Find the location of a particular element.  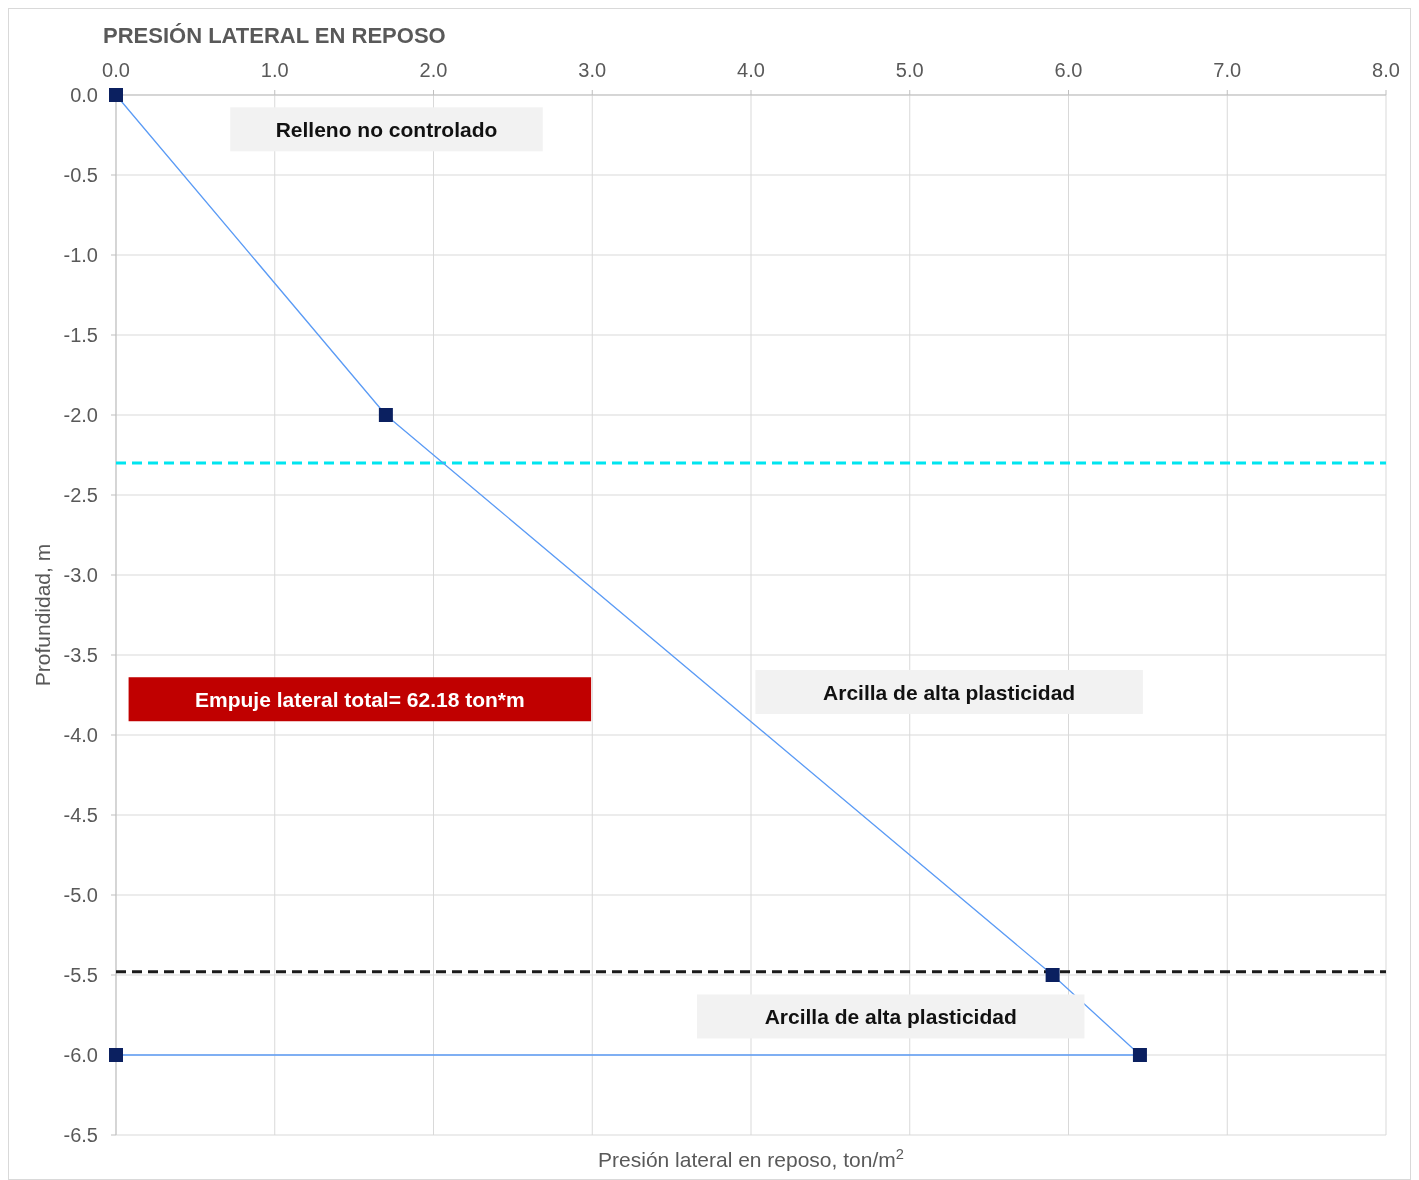

y-tick-label: -1.5 is located at coordinates (80, 335).